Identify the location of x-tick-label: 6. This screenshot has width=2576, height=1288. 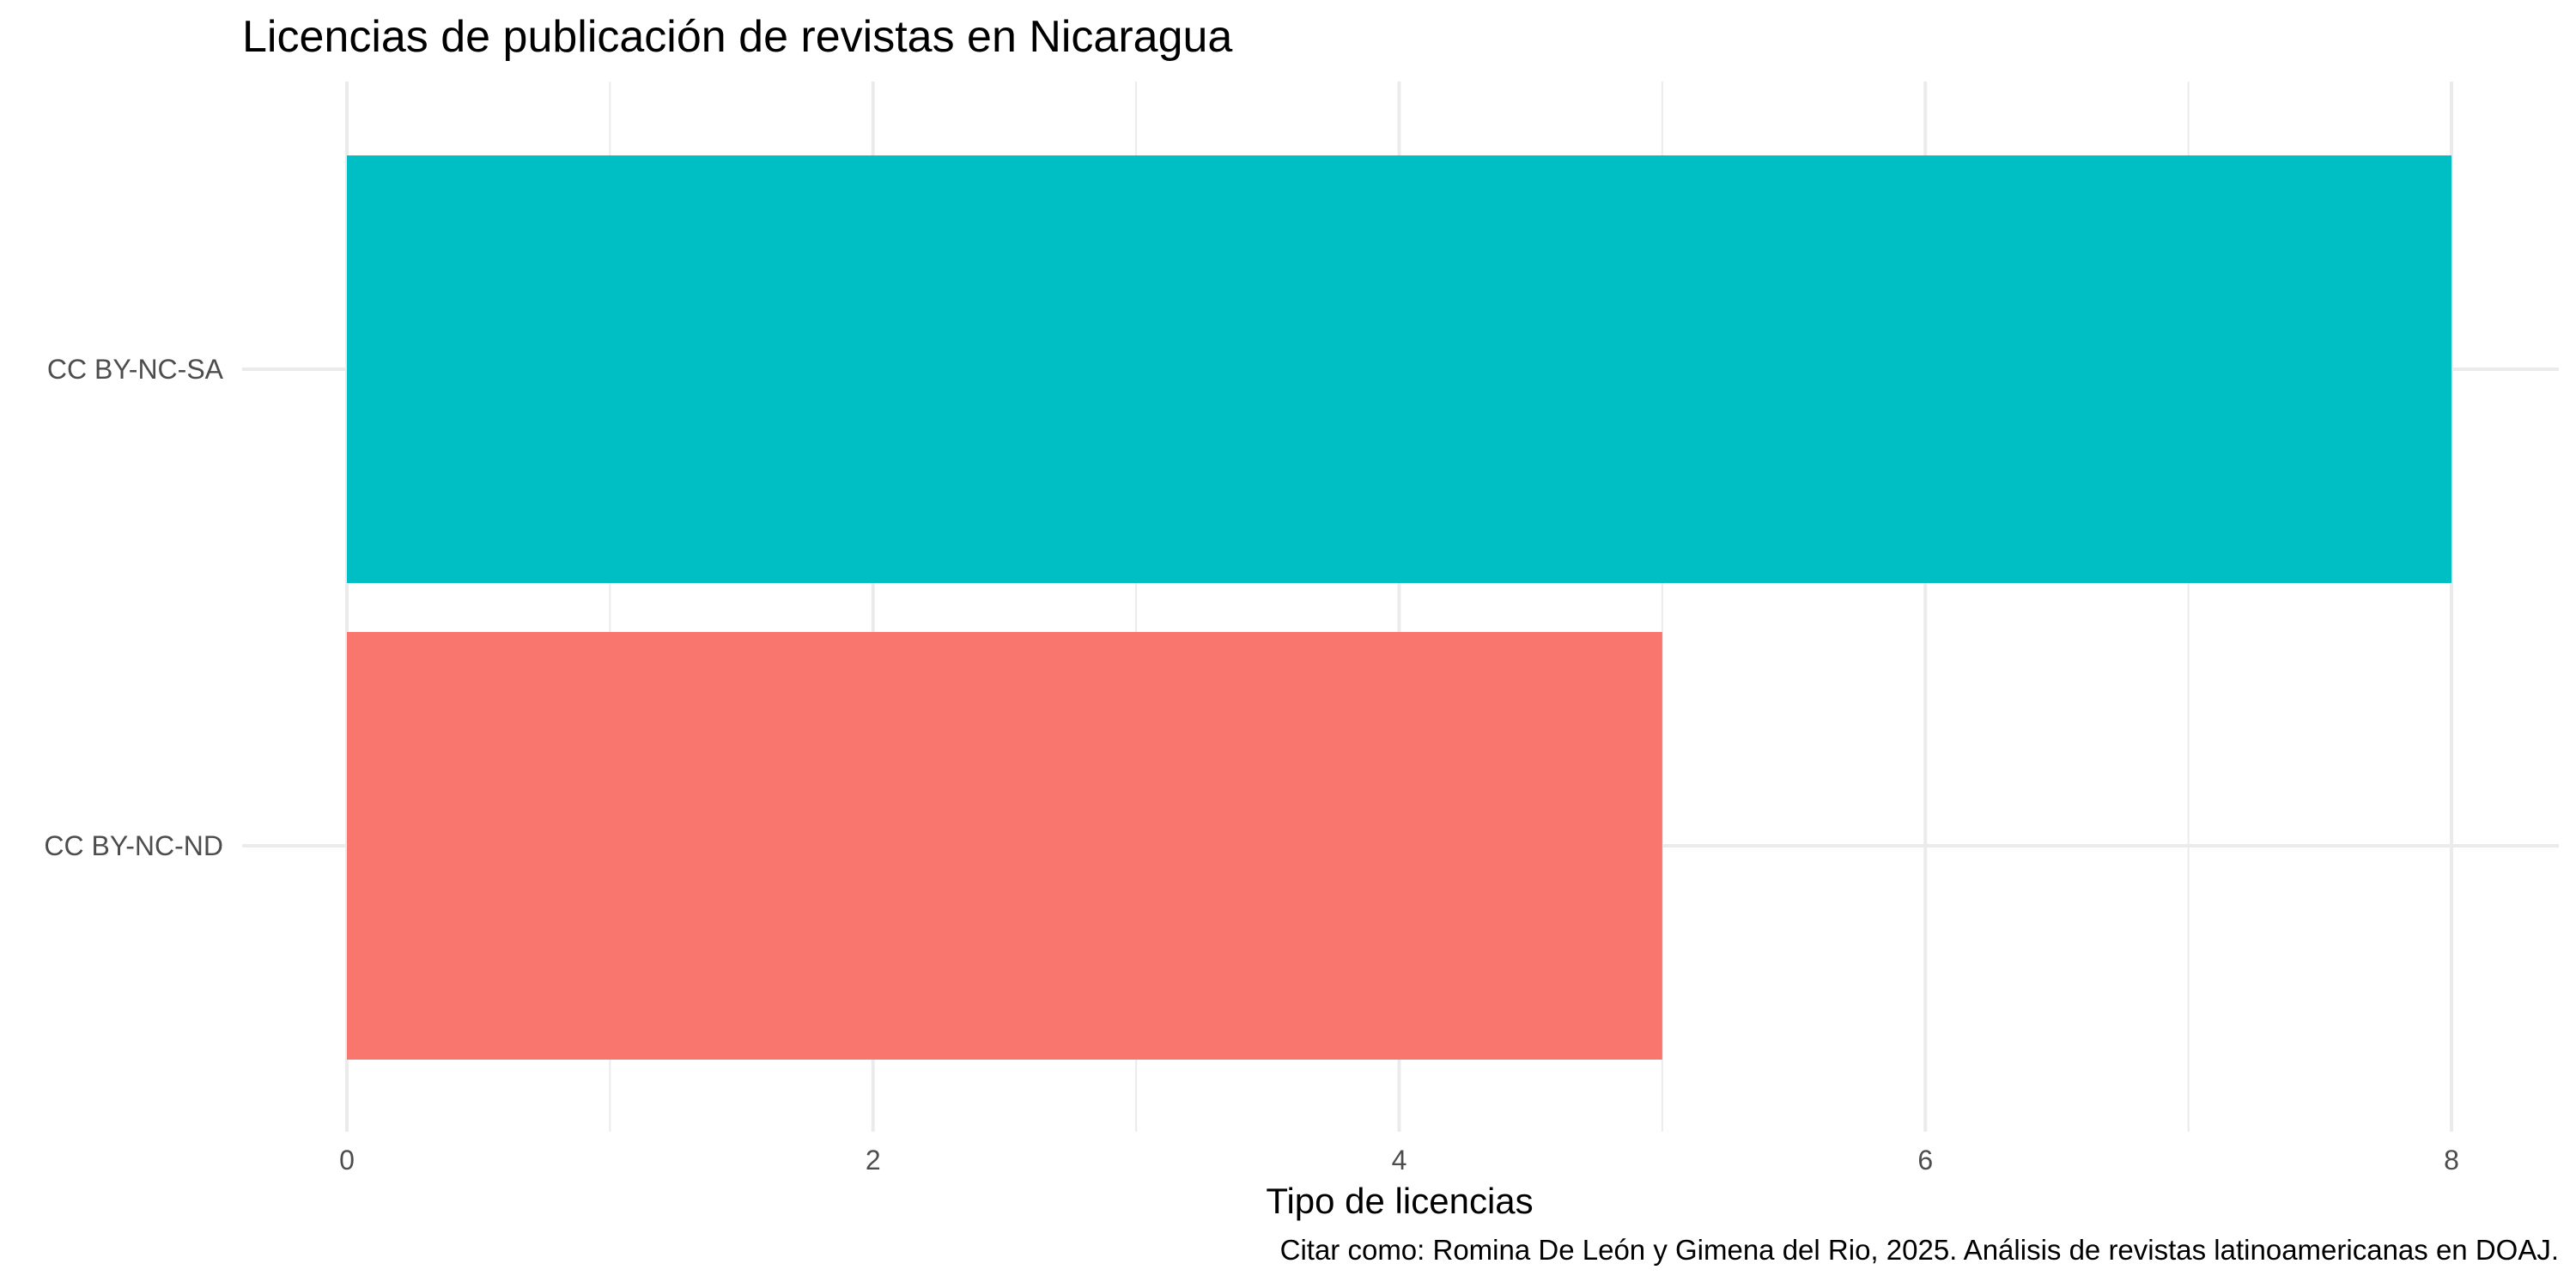
(1925, 1160).